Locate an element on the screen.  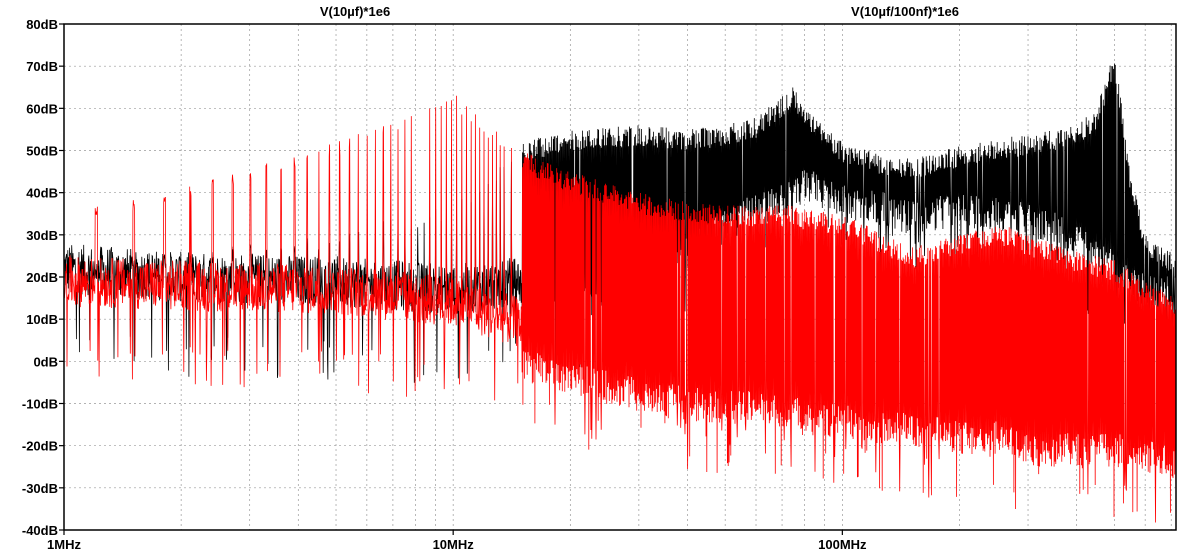
x-tick-label: 100MHz is located at coordinates (842, 544).